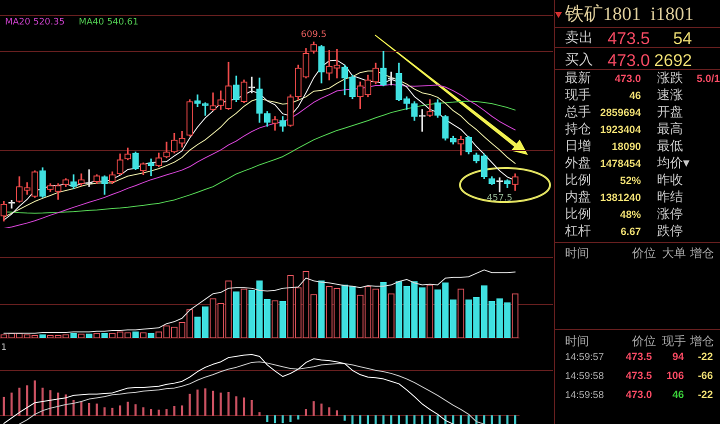  I want to click on text: 昨结, so click(670, 198).